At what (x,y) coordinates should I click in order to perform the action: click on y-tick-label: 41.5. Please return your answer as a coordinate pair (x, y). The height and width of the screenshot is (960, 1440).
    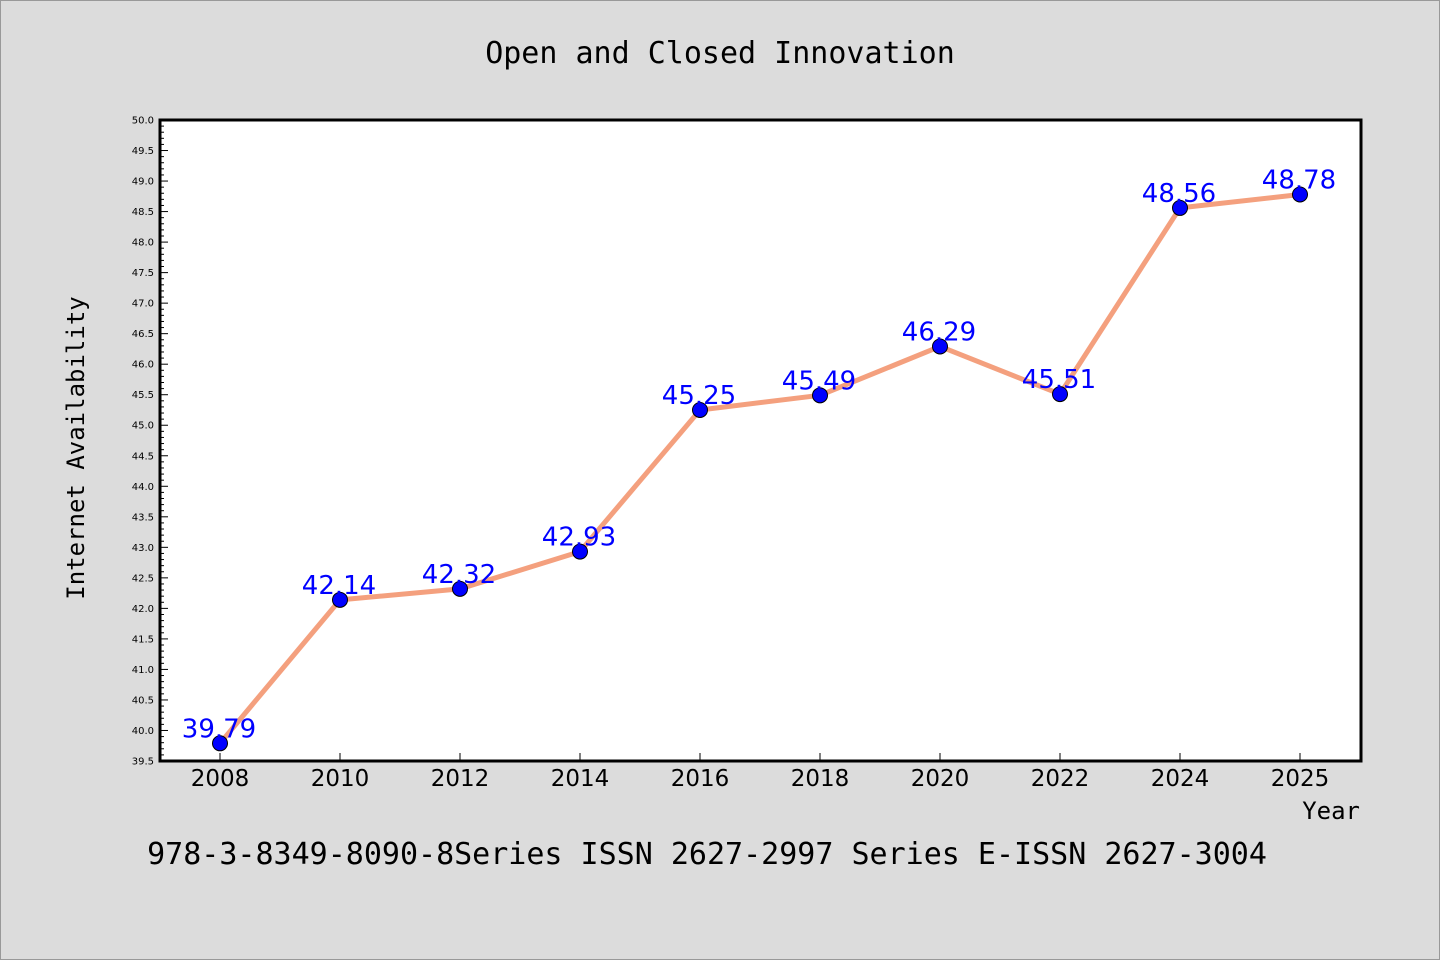
    Looking at the image, I should click on (143, 639).